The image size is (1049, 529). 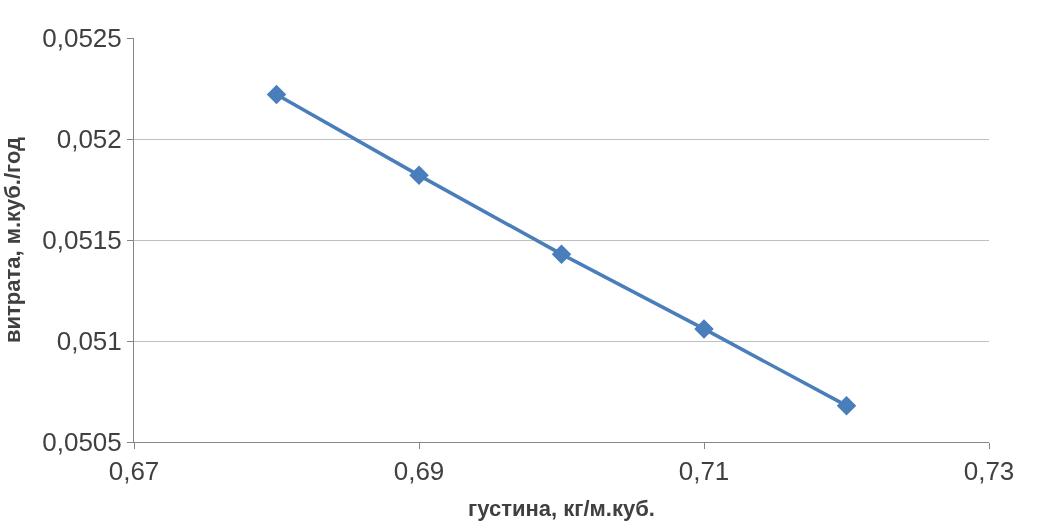 I want to click on y-tick-label: 0,0515, so click(x=82, y=240).